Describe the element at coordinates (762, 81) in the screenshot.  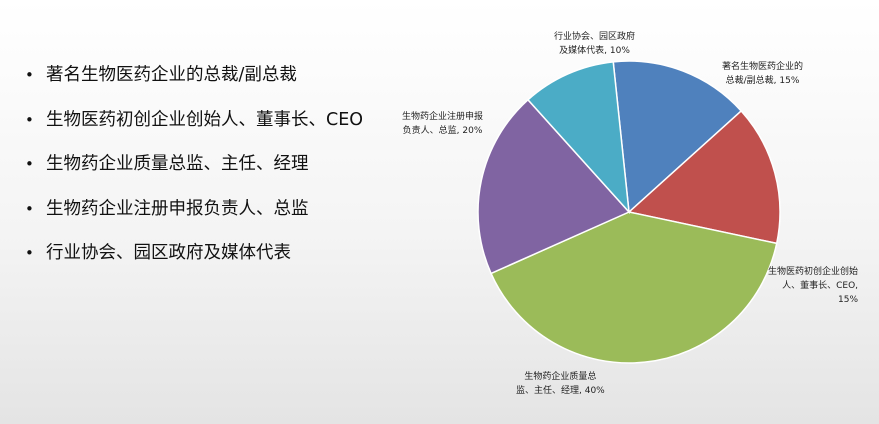
I see `slice-label-line: 总裁/副总裁, 15%` at that location.